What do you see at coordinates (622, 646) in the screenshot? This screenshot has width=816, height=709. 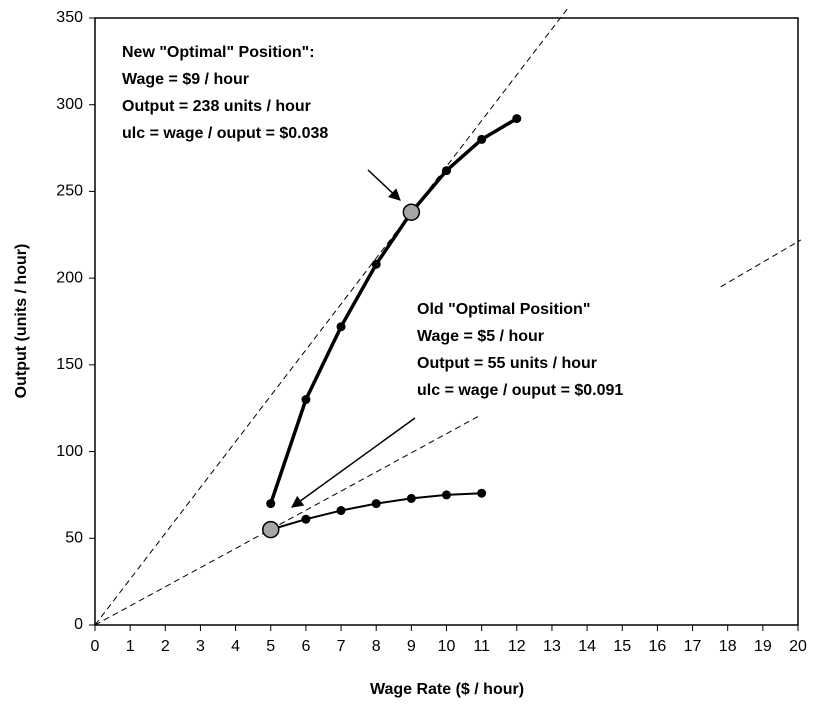 I see `x-tick-label: 15` at bounding box center [622, 646].